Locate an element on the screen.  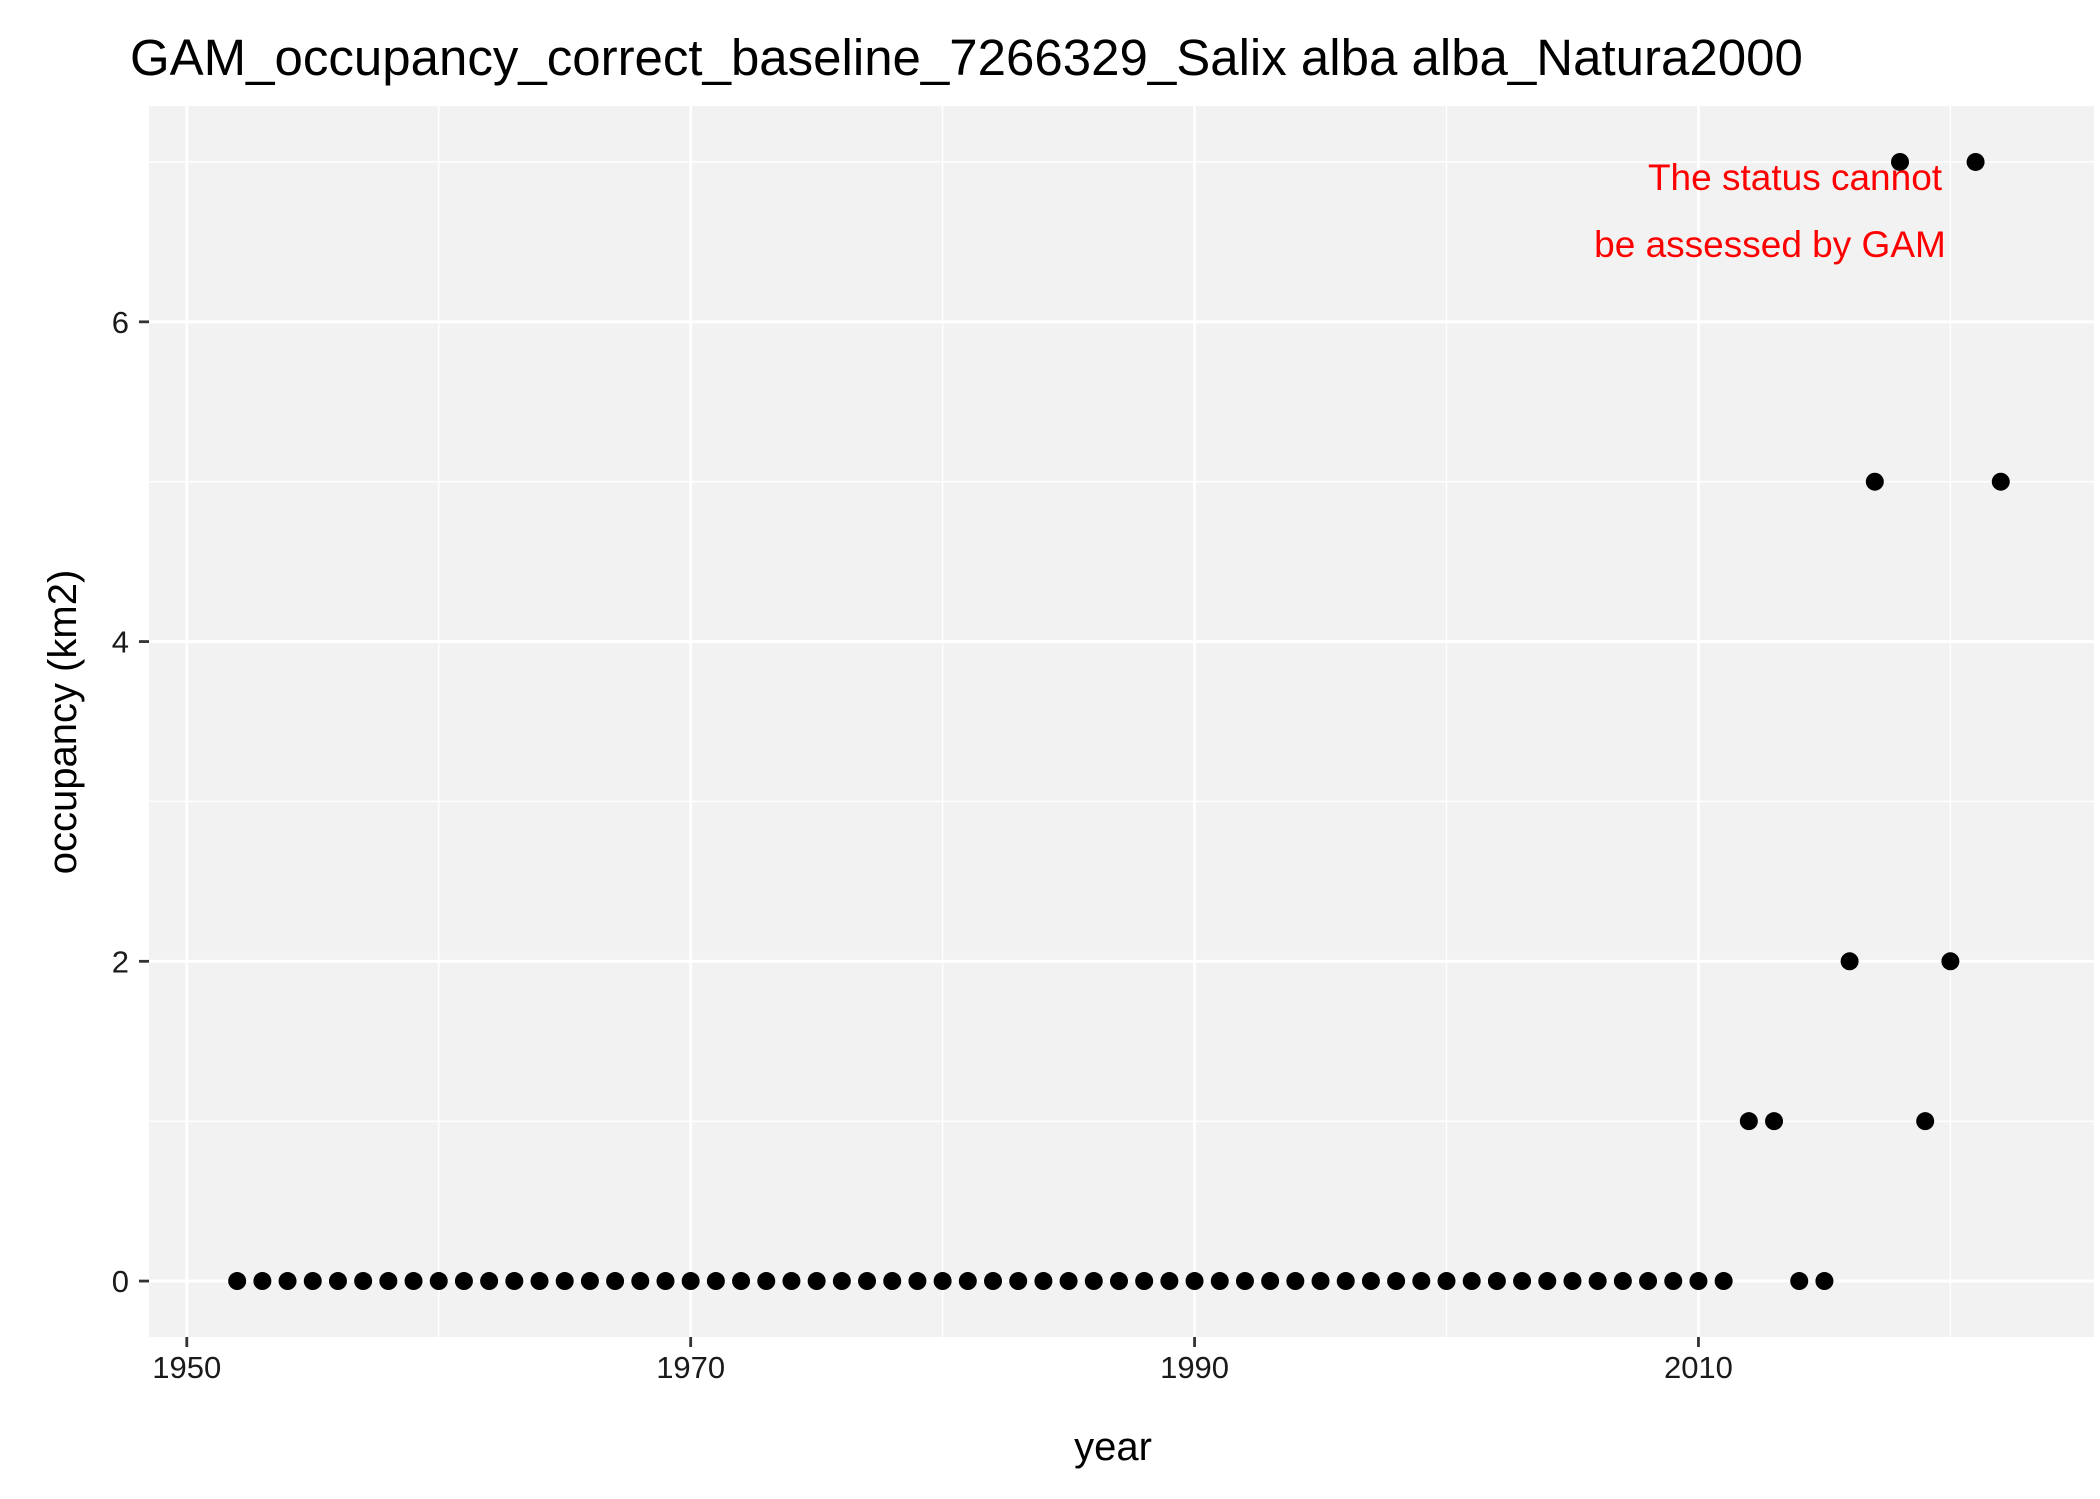
data-point-2013 is located at coordinates (1774, 1121).